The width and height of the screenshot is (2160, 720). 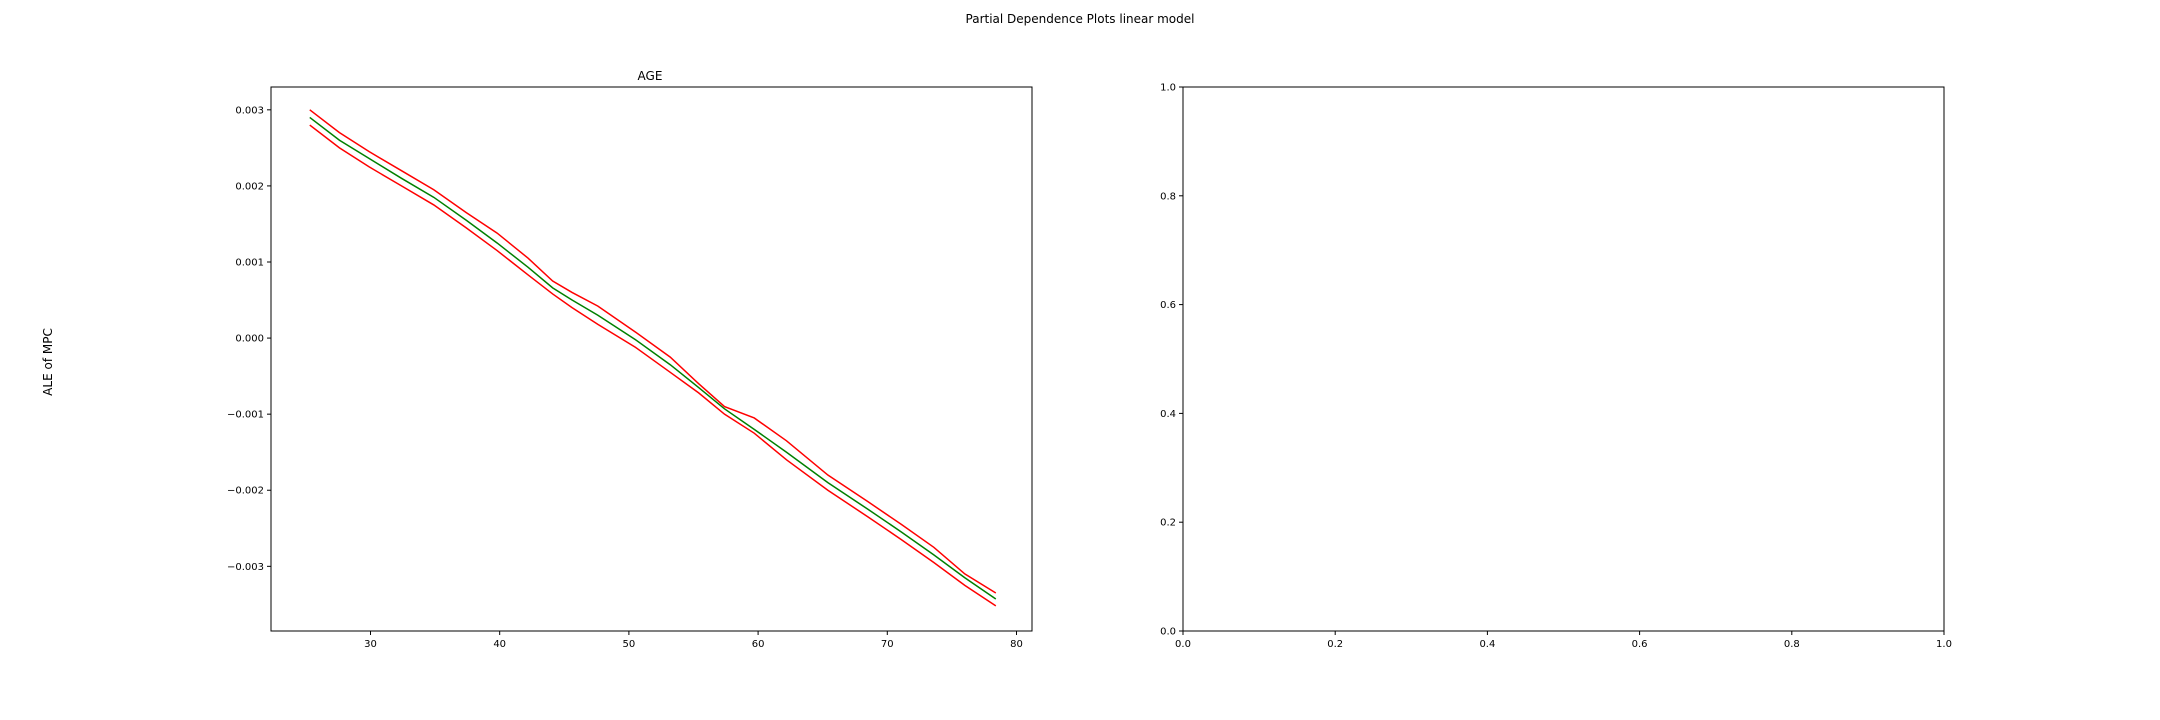 What do you see at coordinates (1944, 644) in the screenshot?
I see `empty-plot-x-tick-label: 1.0` at bounding box center [1944, 644].